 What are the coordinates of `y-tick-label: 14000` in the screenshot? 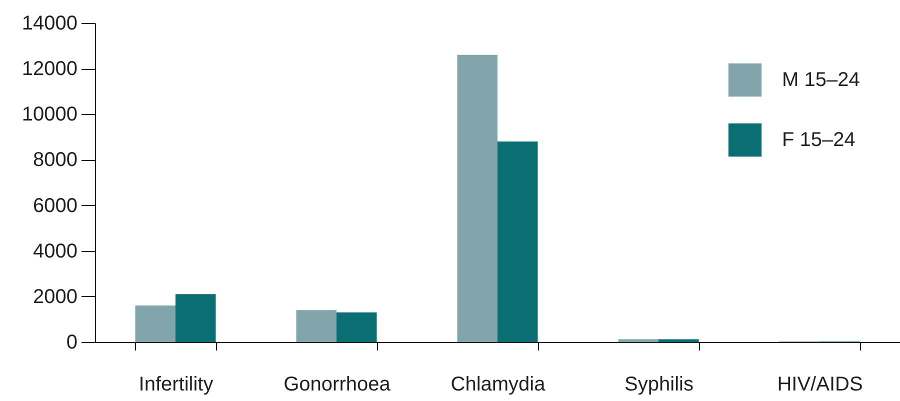 It's located at (50, 23).